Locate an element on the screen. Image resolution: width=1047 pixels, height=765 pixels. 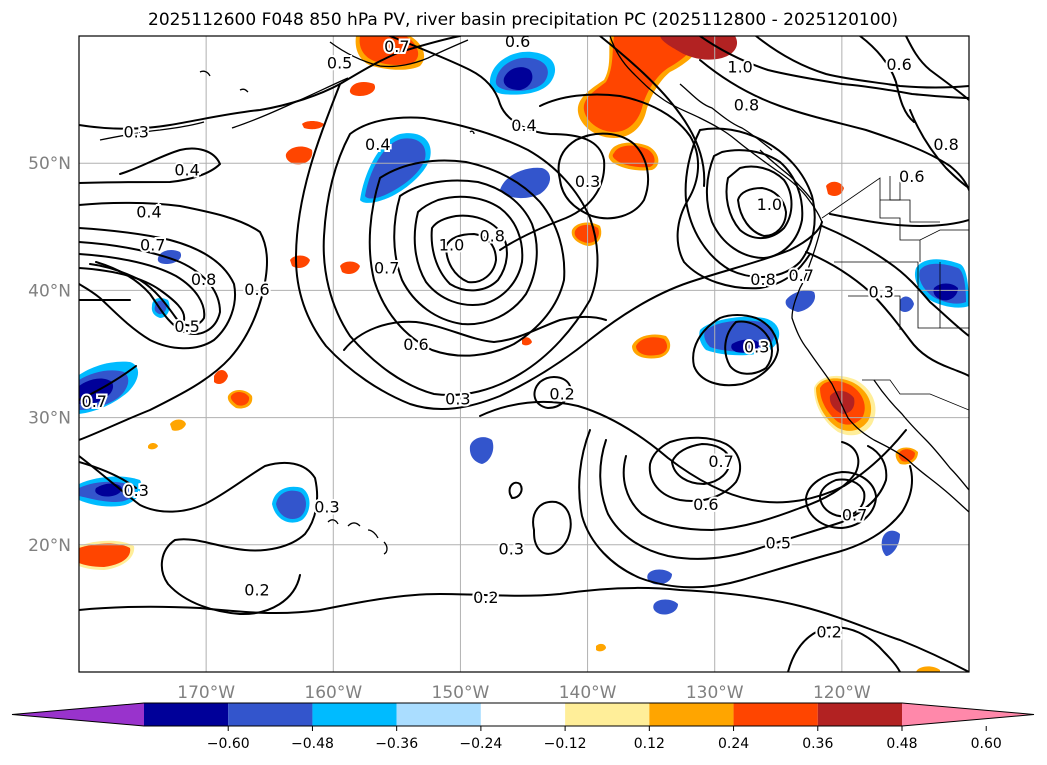
longitude-label: 120°W is located at coordinates (842, 693).